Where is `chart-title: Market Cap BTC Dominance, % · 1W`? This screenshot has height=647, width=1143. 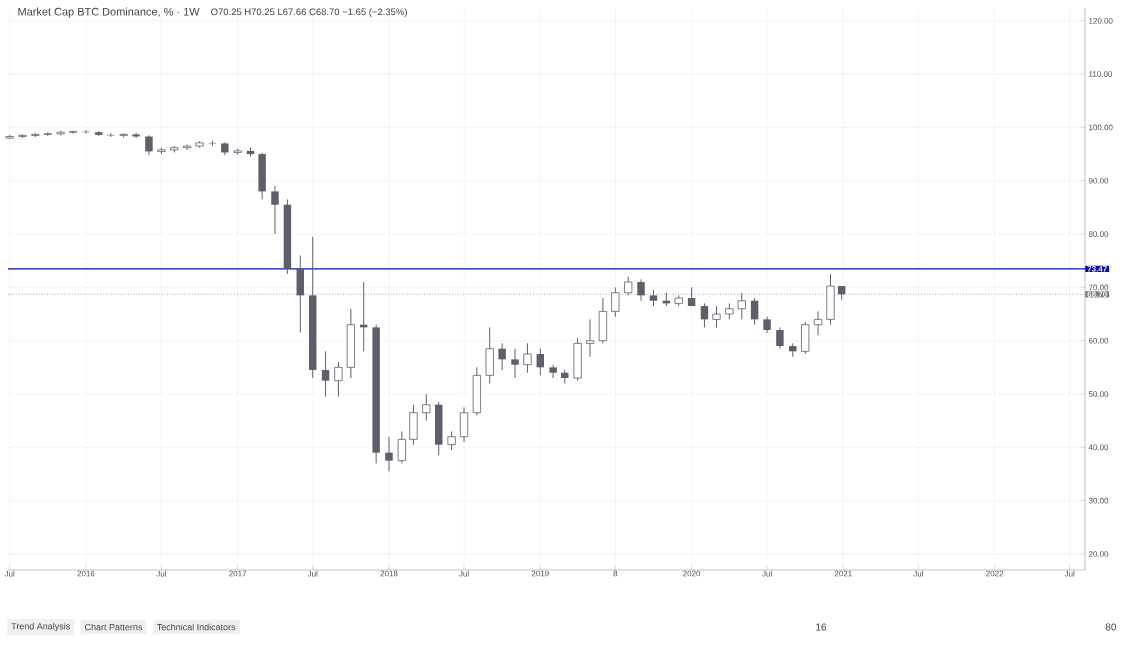
chart-title: Market Cap BTC Dominance, % · 1W is located at coordinates (109, 12).